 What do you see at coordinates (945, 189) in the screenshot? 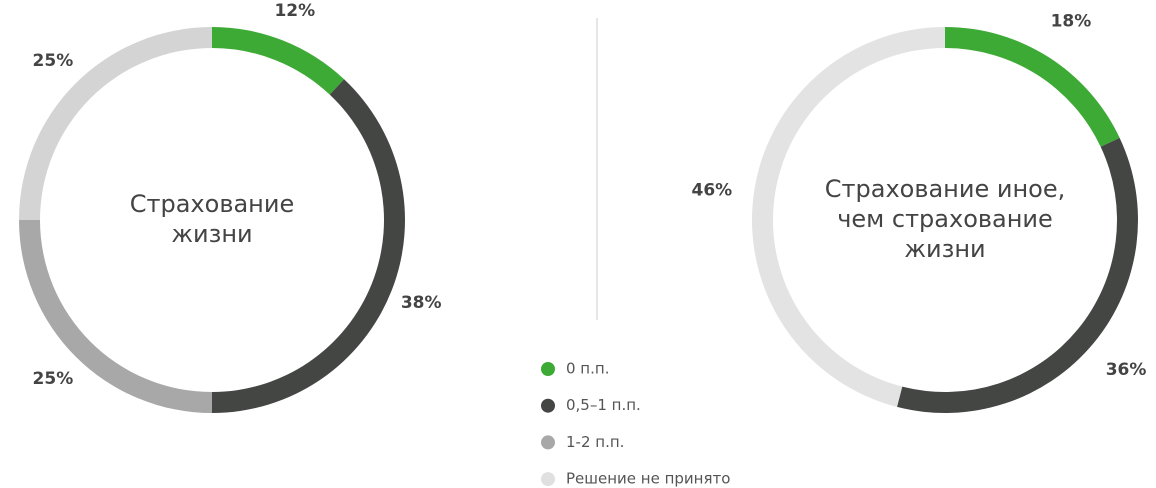
I see `chart-title: Страхование иное,` at bounding box center [945, 189].